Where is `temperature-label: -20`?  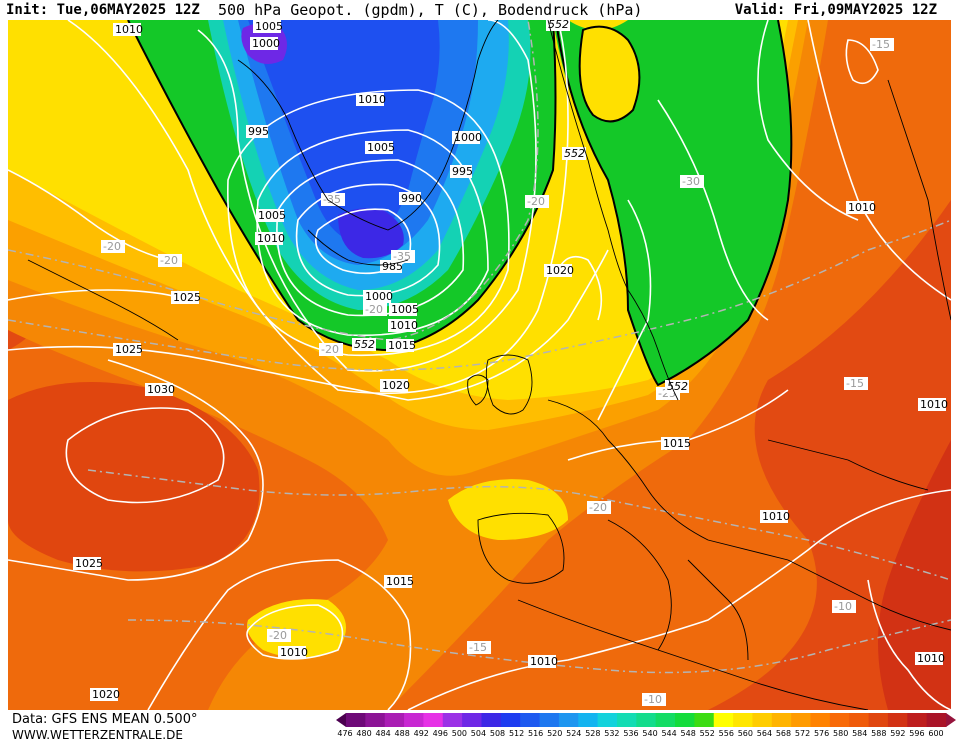
temperature-label: -20 is located at coordinates (170, 260).